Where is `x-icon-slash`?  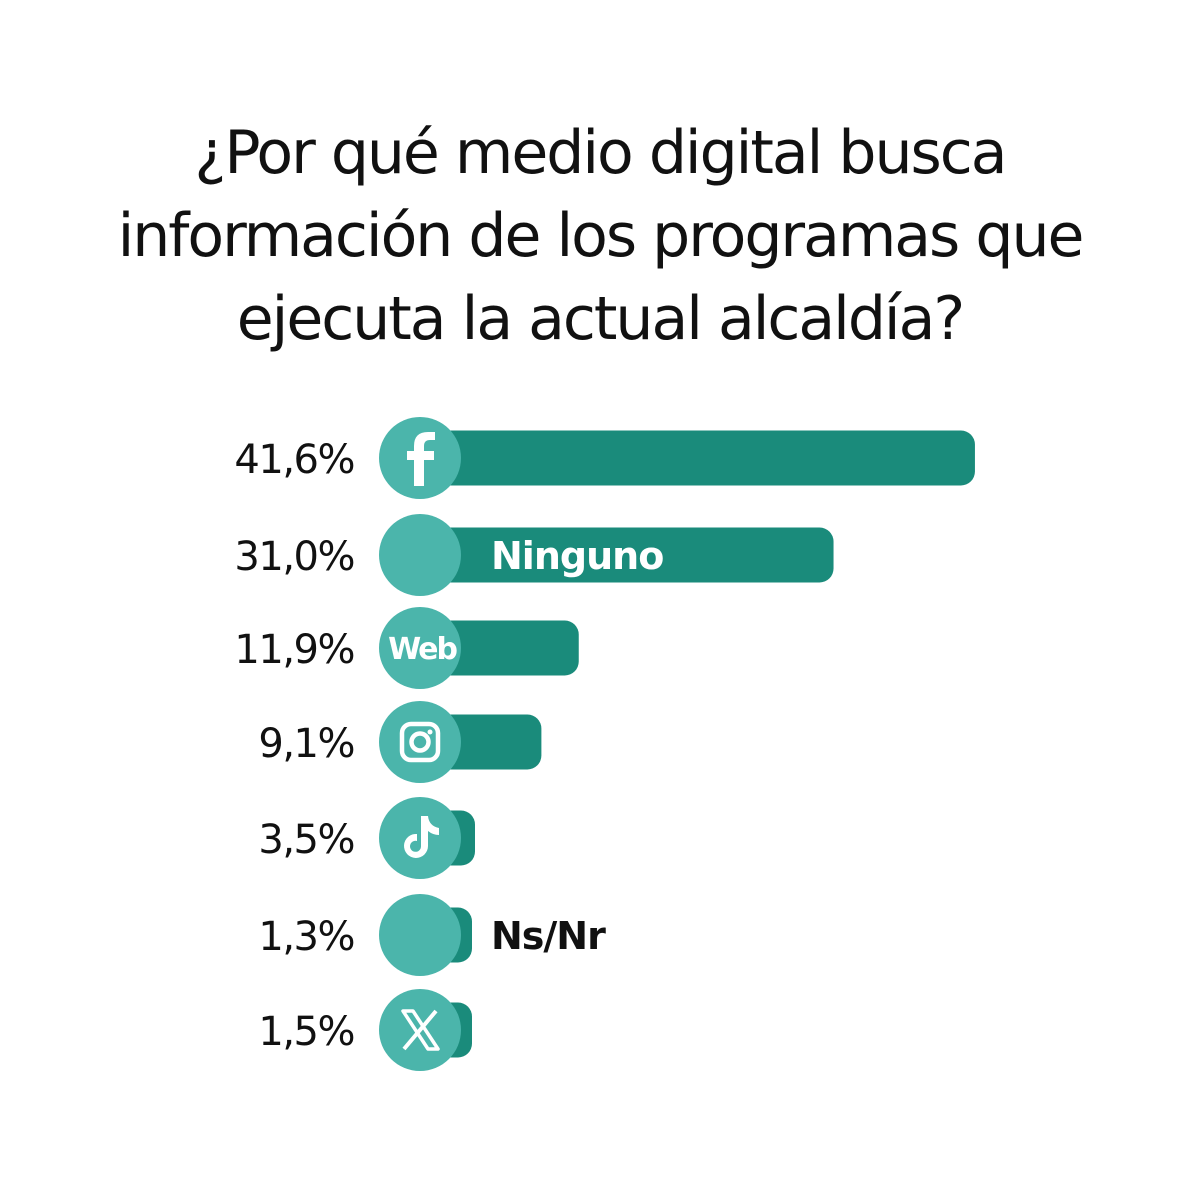 x-icon-slash is located at coordinates (420, 1030).